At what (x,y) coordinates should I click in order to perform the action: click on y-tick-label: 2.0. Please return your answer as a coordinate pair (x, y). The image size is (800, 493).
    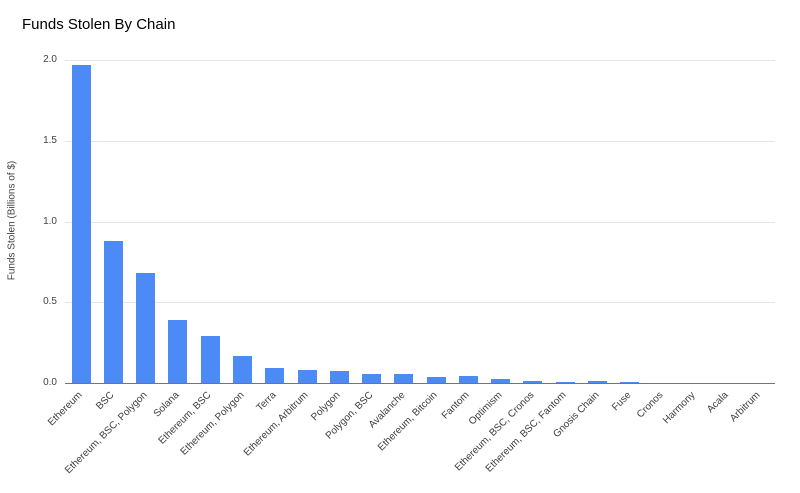
    Looking at the image, I should click on (50, 59).